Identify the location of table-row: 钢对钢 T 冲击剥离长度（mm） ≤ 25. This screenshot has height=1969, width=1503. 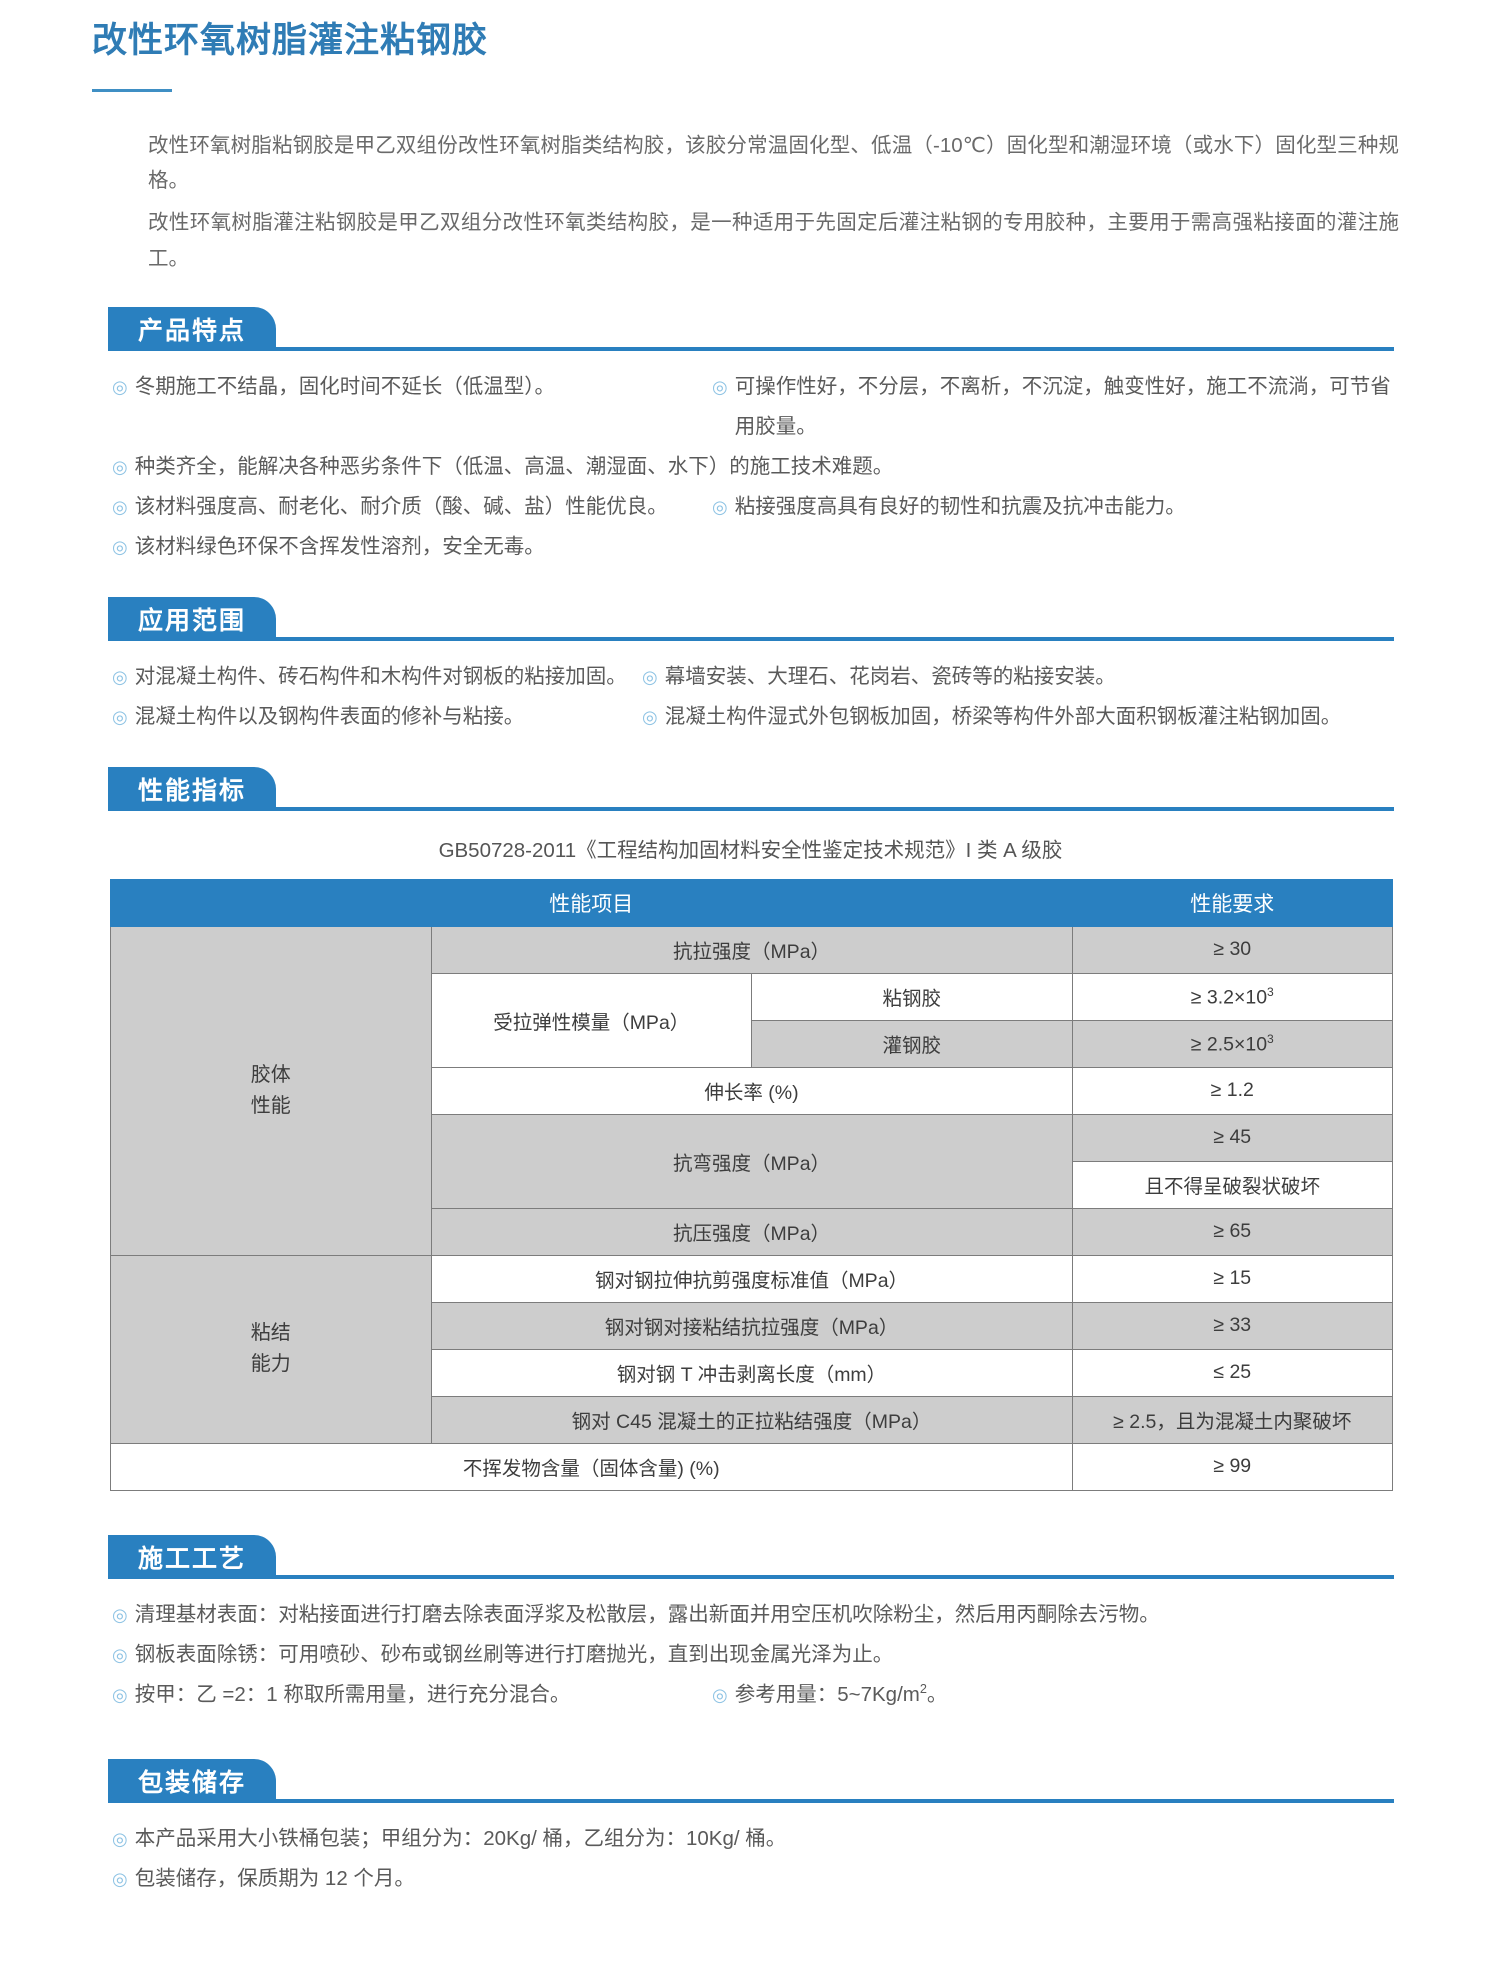
(752, 1372).